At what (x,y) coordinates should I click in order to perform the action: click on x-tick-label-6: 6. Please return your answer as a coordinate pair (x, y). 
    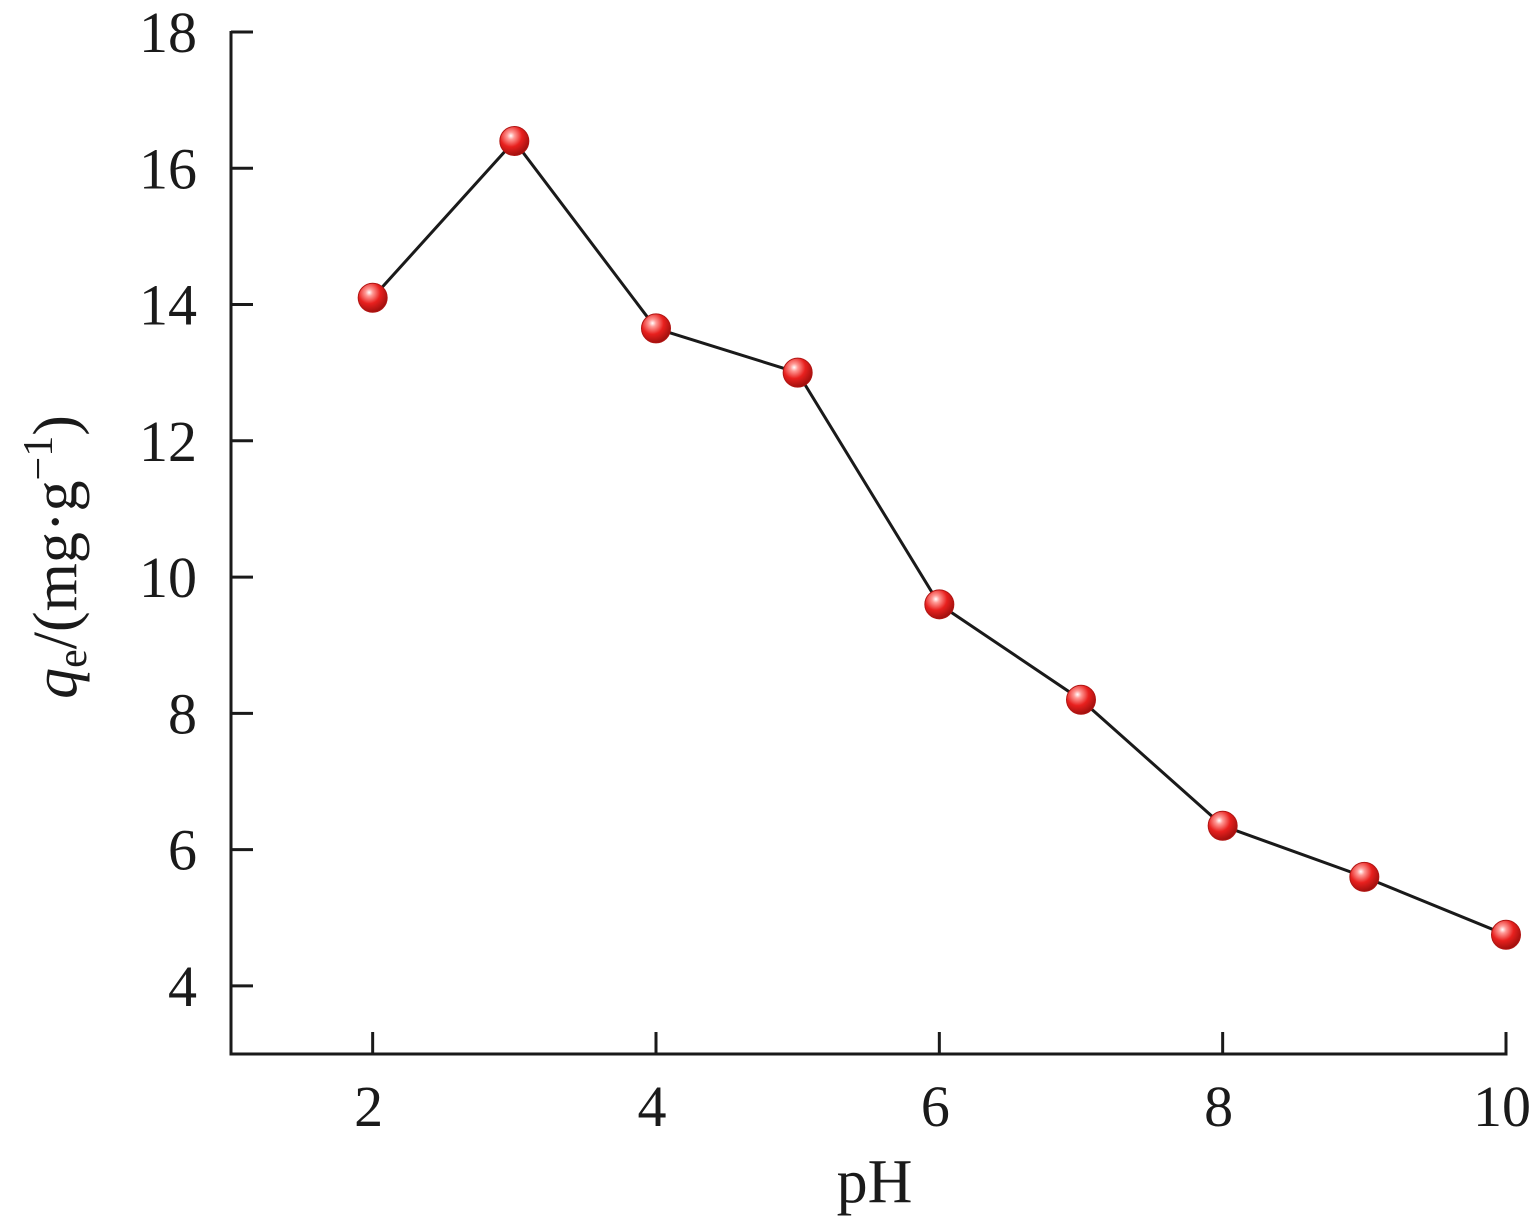
    Looking at the image, I should click on (935, 1106).